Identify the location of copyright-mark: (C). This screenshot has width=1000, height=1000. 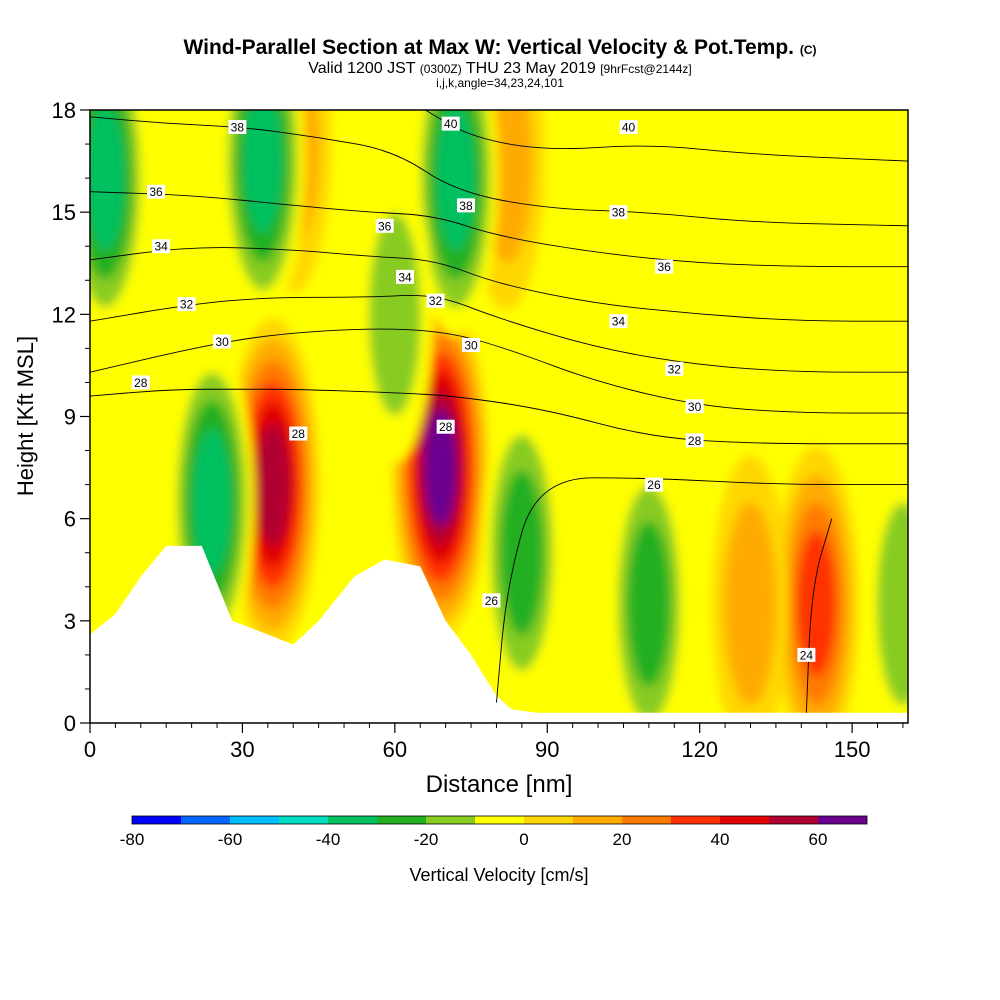
(808, 50).